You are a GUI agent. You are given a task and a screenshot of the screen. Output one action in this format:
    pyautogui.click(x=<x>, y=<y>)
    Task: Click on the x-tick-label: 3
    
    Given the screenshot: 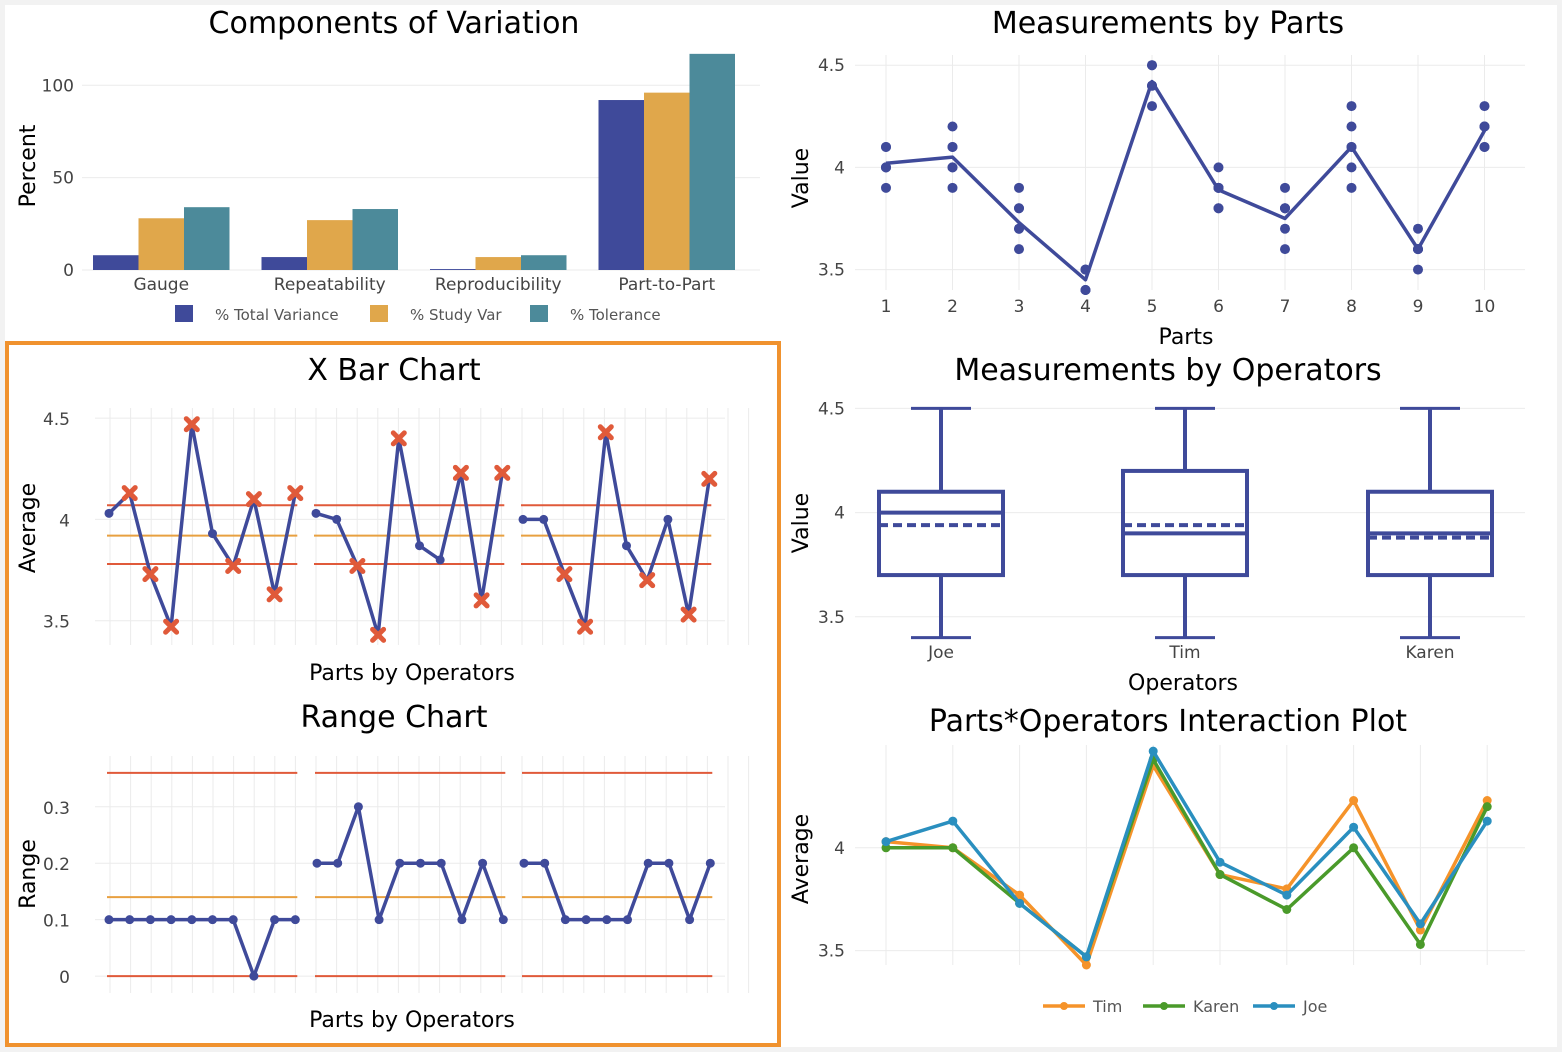 What is the action you would take?
    pyautogui.click(x=1019, y=307)
    